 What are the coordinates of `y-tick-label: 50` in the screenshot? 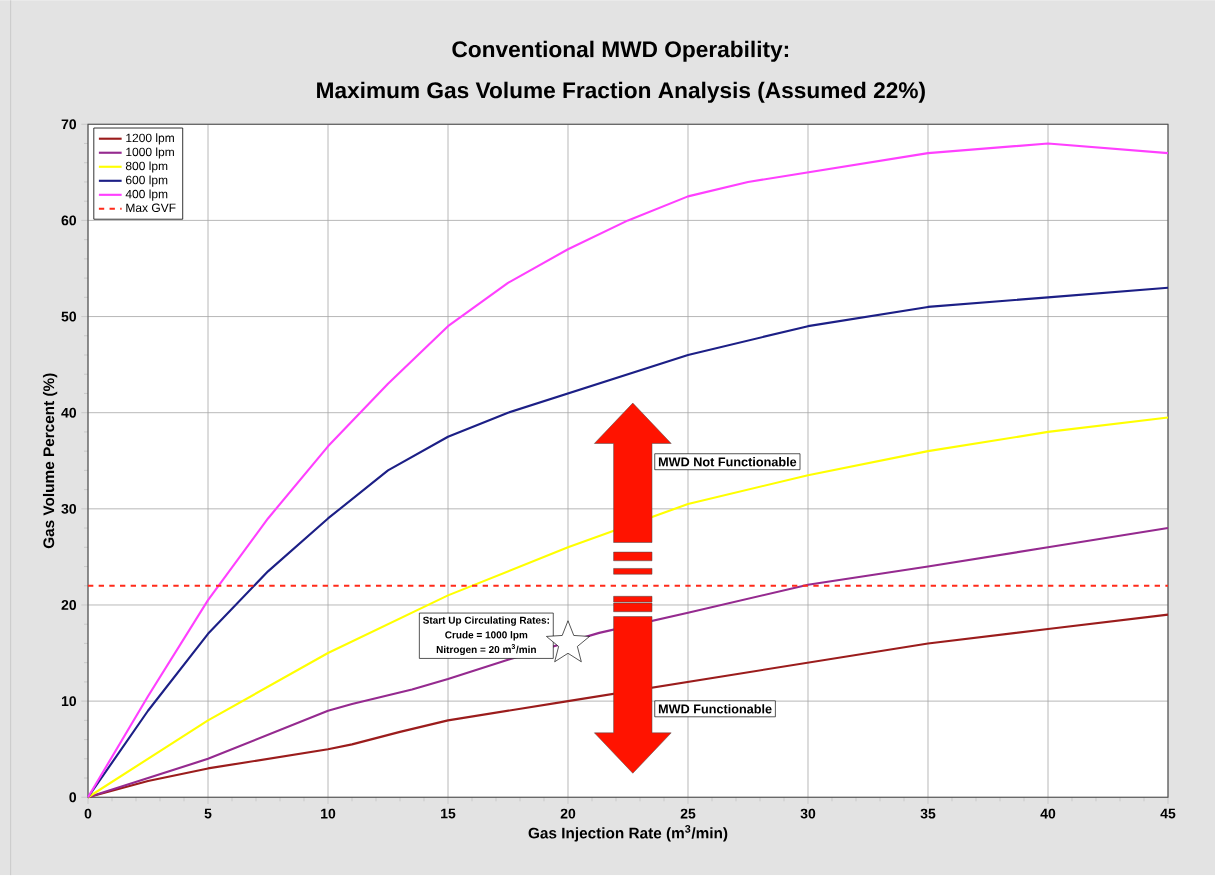 It's located at (69, 316).